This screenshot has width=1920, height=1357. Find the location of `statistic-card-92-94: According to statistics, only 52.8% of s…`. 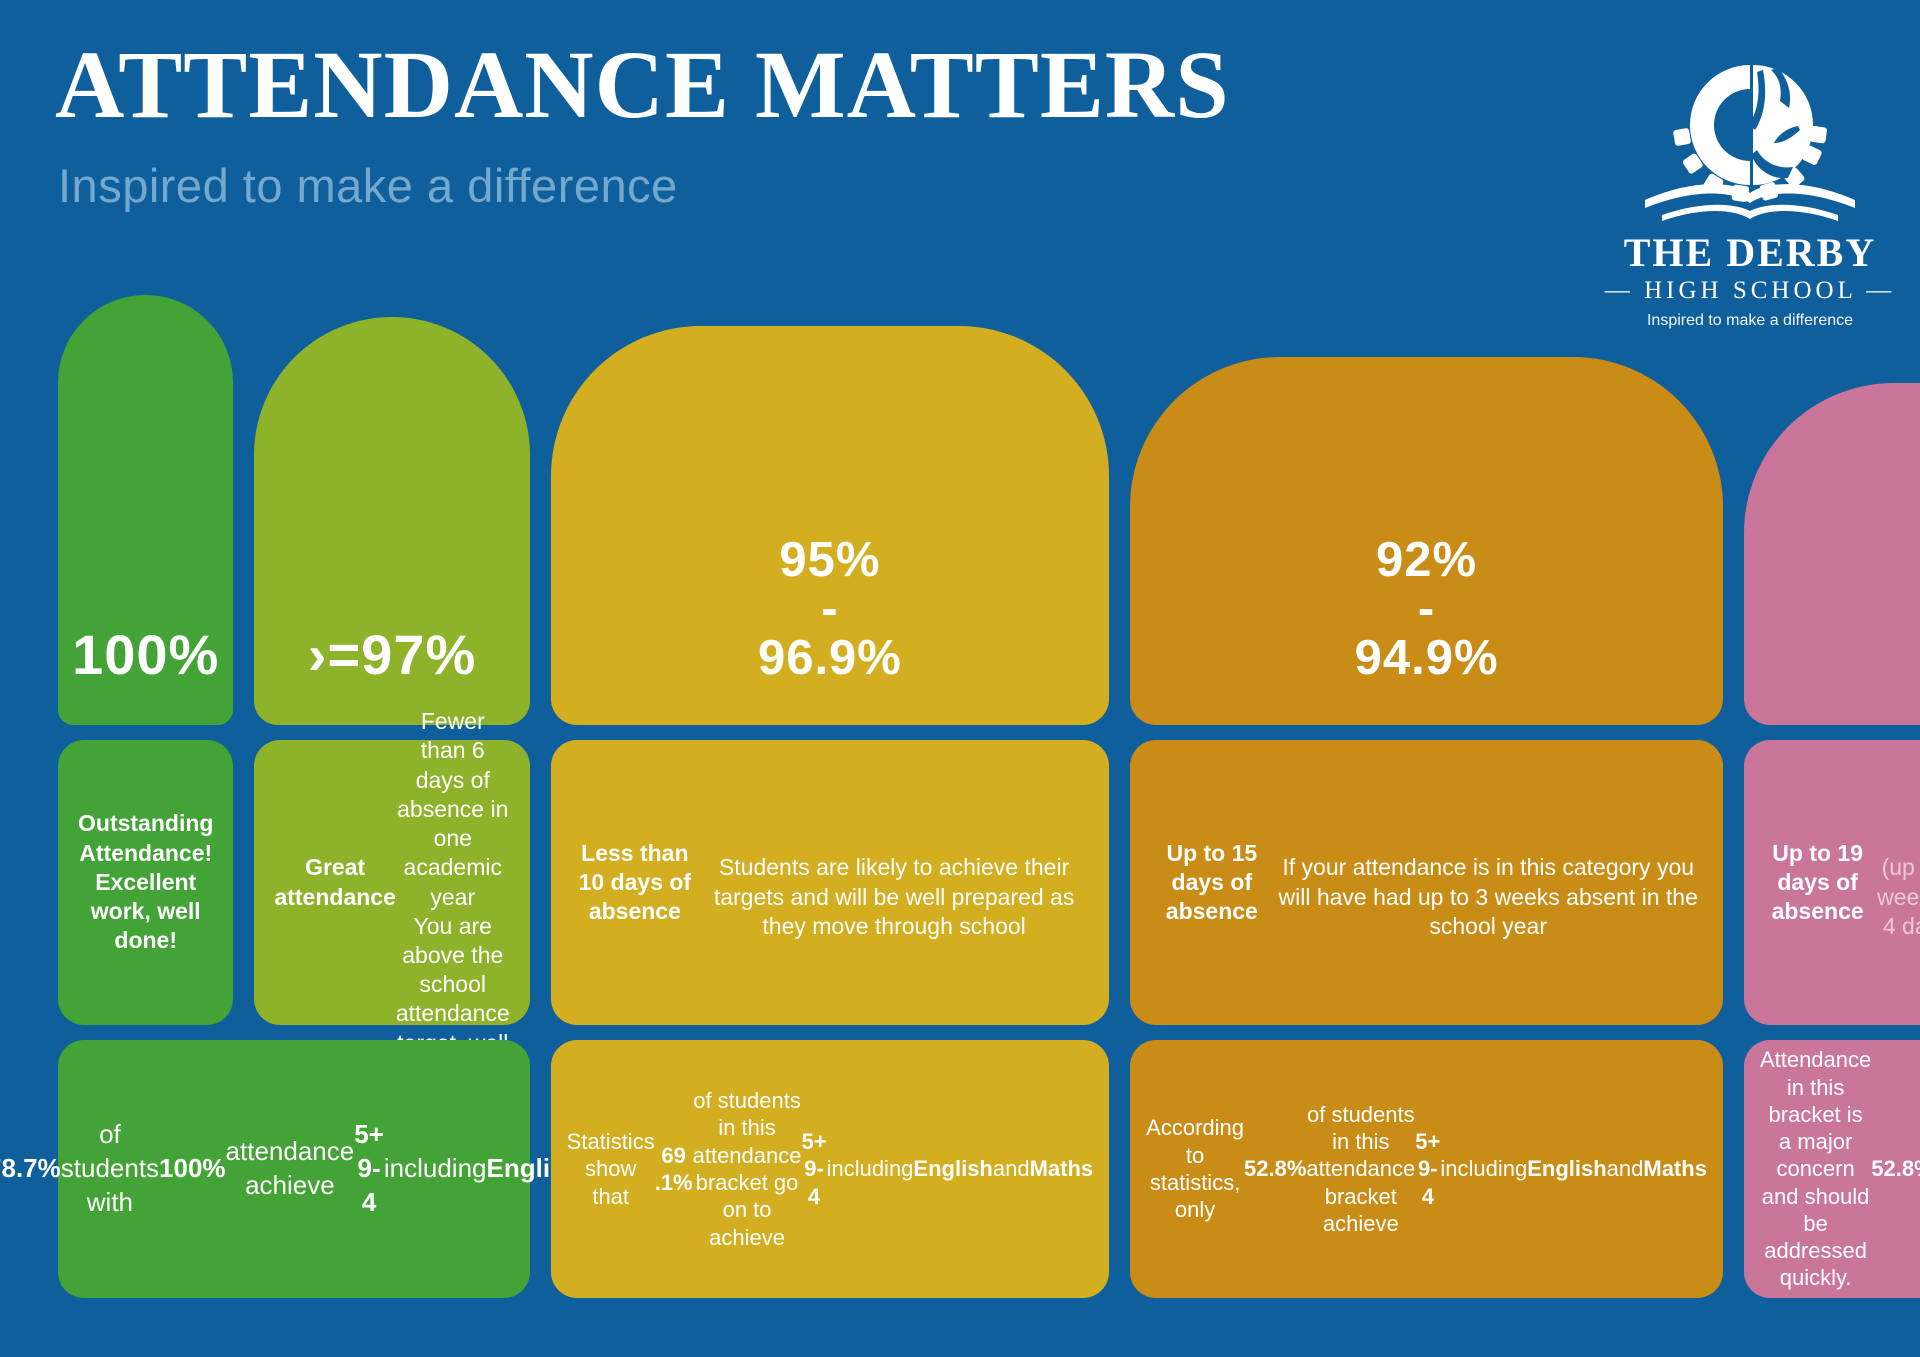

statistic-card-92-94: According to statistics, only 52.8% of s… is located at coordinates (1426, 1169).